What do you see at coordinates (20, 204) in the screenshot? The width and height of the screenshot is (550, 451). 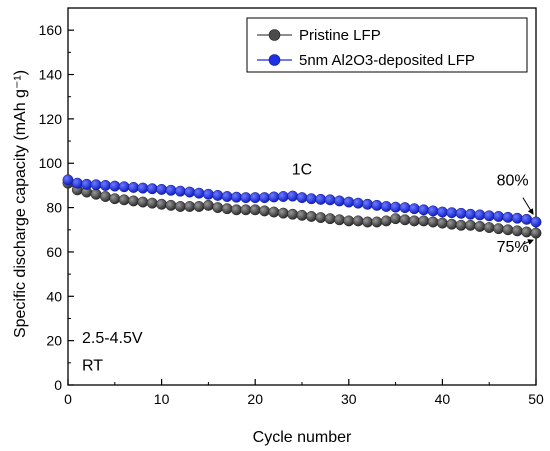 I see `y-axis-label: Specific discharge capacity (mAh g⁻¹)` at bounding box center [20, 204].